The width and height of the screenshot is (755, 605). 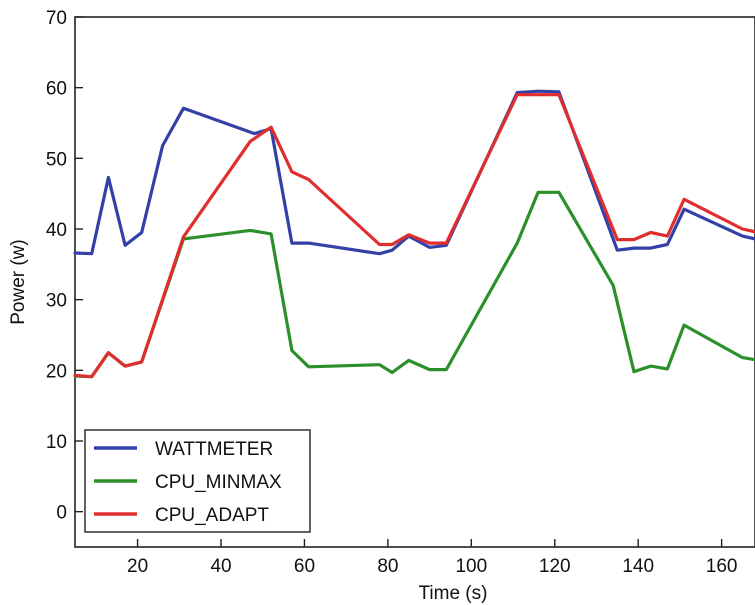 I want to click on x-tick-label: 40, so click(x=220, y=566).